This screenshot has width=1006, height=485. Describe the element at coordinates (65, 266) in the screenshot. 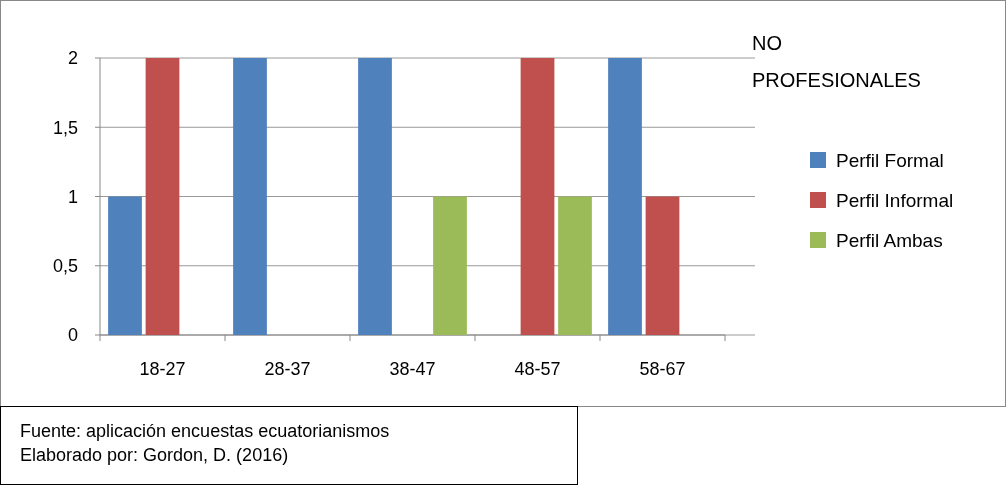

I see `y-tick-label: 0,5` at that location.